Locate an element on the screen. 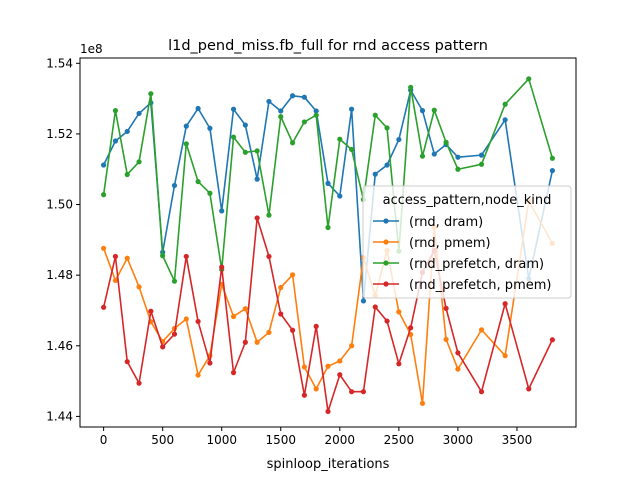 This screenshot has width=640, height=480. y-tick-label: 1.46 is located at coordinates (59, 346).